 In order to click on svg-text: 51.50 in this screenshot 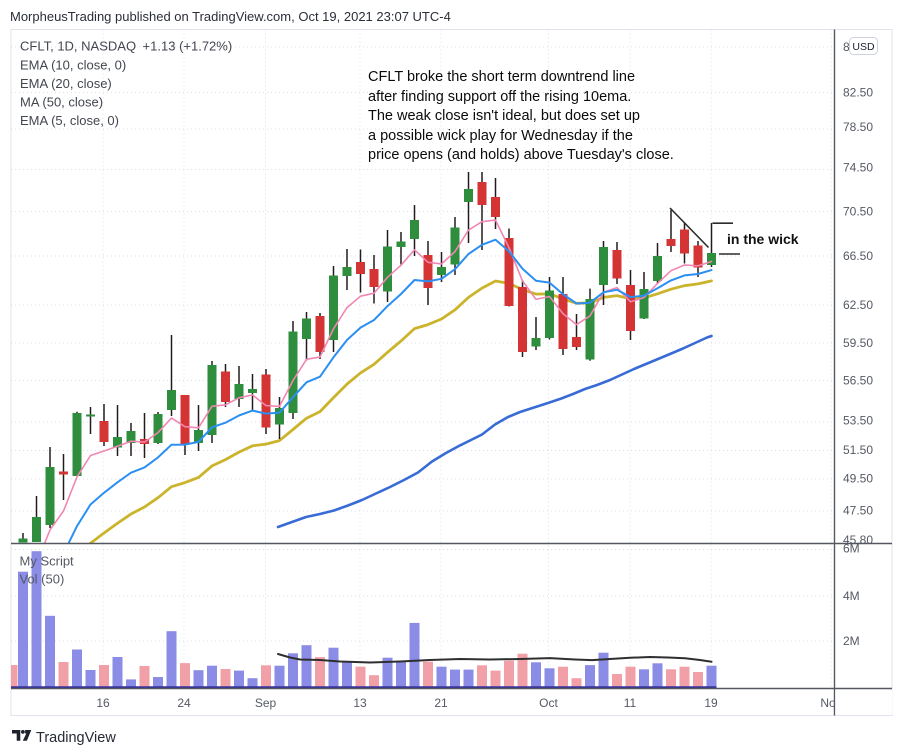, I will do `click(858, 450)`.